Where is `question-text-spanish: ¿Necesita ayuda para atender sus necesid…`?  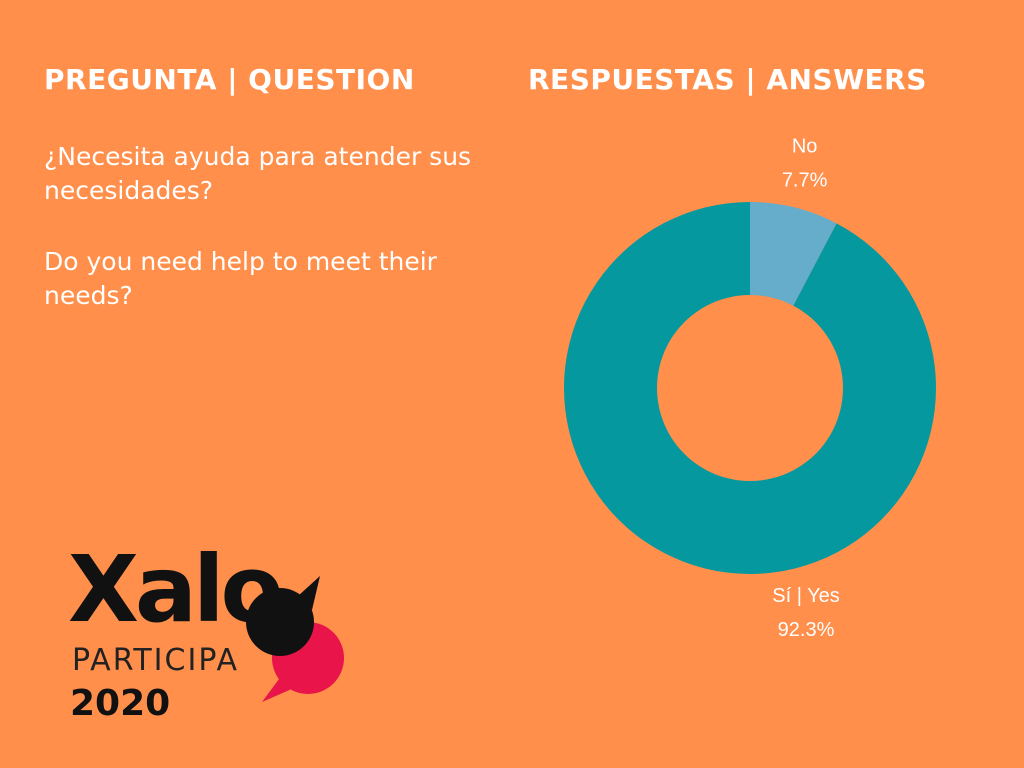
question-text-spanish: ¿Necesita ayuda para atender sus necesid… is located at coordinates (258, 173).